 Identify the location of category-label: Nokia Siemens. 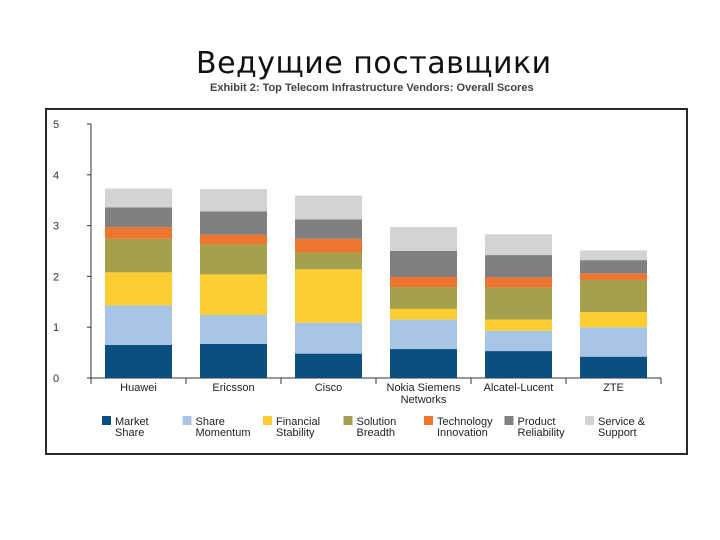
(424, 388).